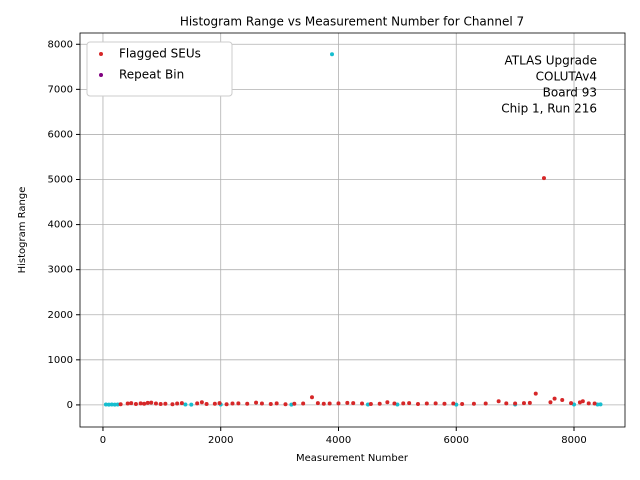 This screenshot has width=640, height=480. Describe the element at coordinates (60, 44) in the screenshot. I see `y-tick-label: 8000` at that location.